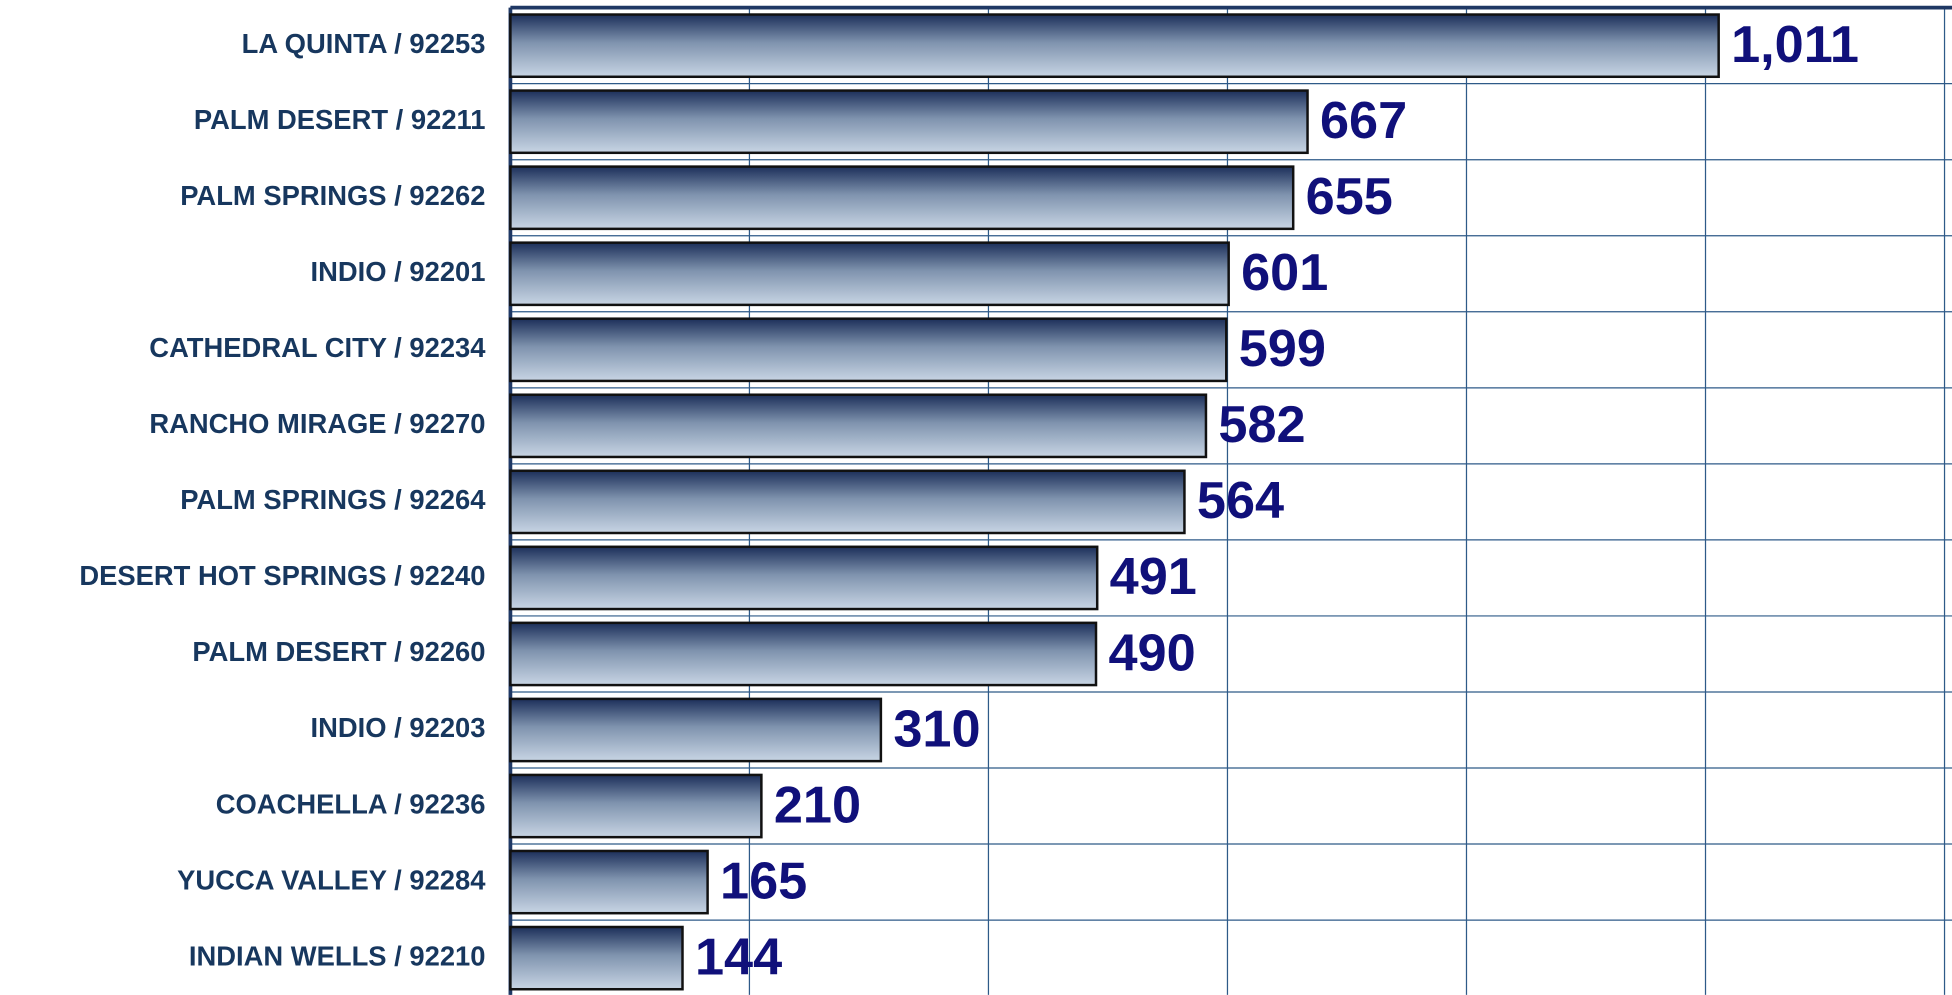  Describe the element at coordinates (317, 423) in the screenshot. I see `category-label: RANCHO MIRAGE / 92270` at that location.